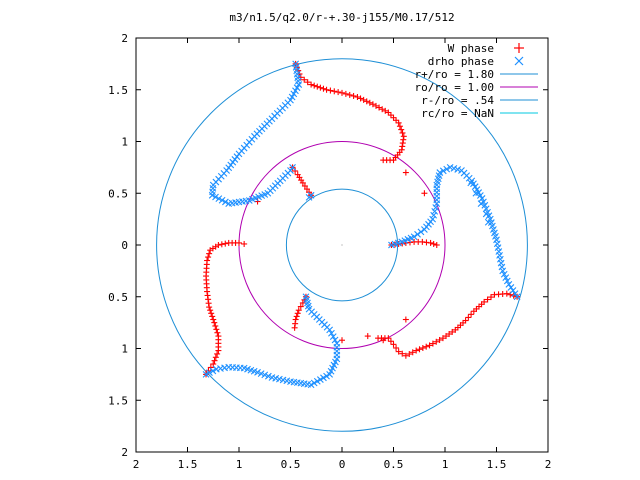 The height and width of the screenshot is (480, 640). Describe the element at coordinates (519, 48) in the screenshot. I see `legend-marker-w-phase` at that location.